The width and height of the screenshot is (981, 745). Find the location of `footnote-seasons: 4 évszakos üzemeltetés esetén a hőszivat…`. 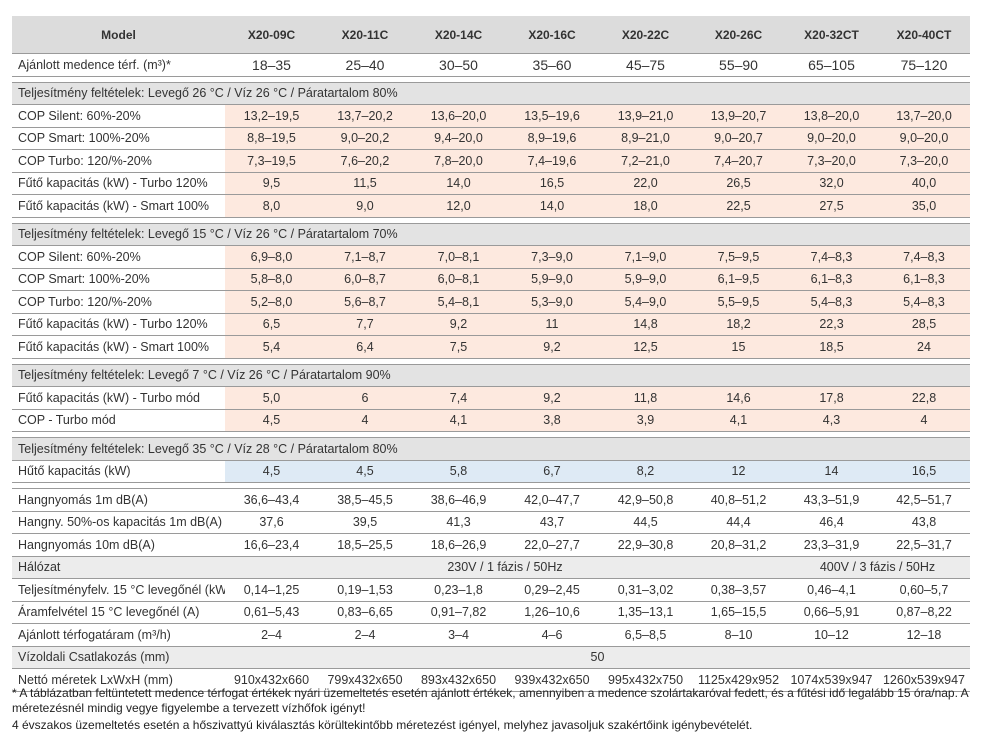

footnote-seasons: 4 évszakos üzemeltetés esetén a hőszivat… is located at coordinates (382, 725).